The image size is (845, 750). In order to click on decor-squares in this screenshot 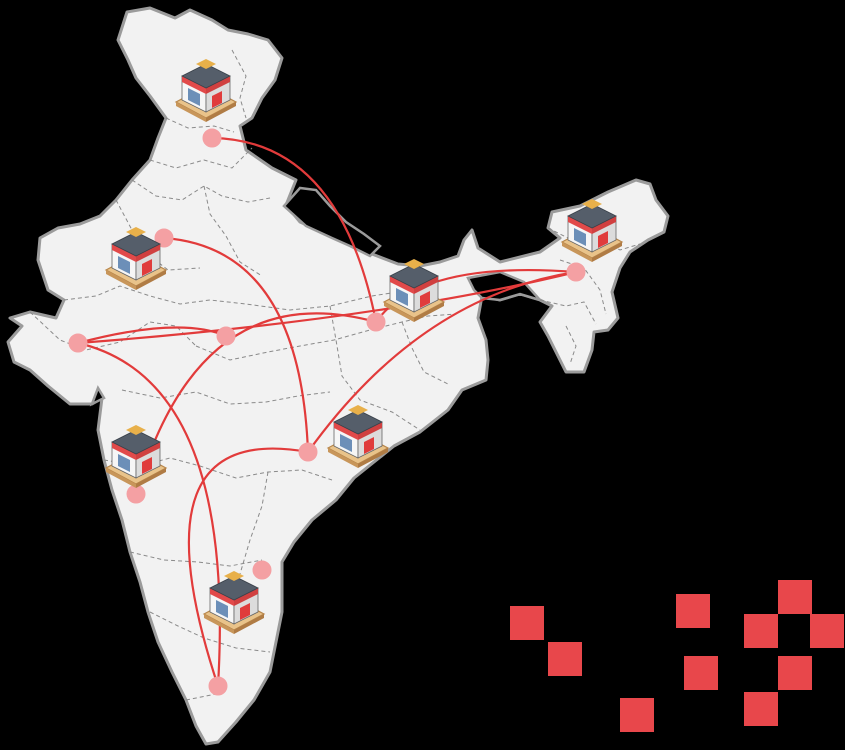, I will do `click(677, 656)`.